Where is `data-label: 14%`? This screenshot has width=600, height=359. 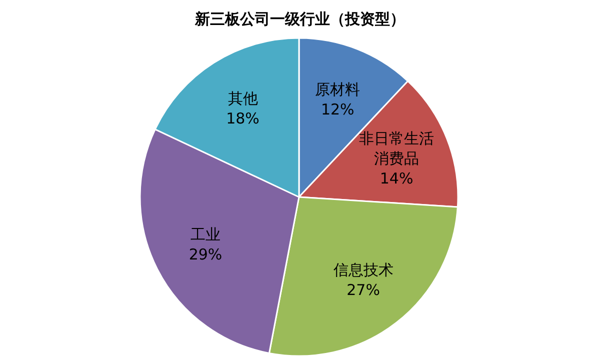 data-label: 14% is located at coordinates (397, 178).